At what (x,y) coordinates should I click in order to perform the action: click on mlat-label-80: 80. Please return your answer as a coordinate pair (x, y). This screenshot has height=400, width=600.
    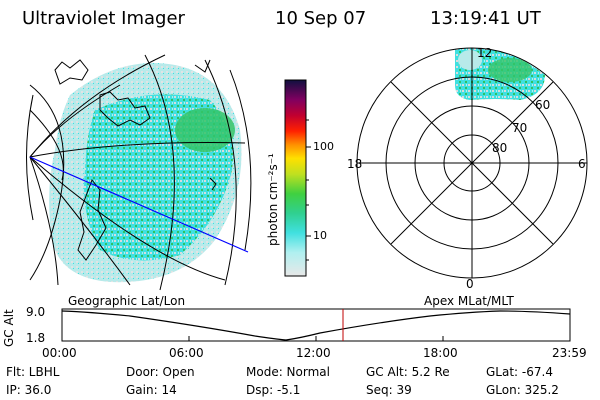
    Looking at the image, I should click on (500, 148).